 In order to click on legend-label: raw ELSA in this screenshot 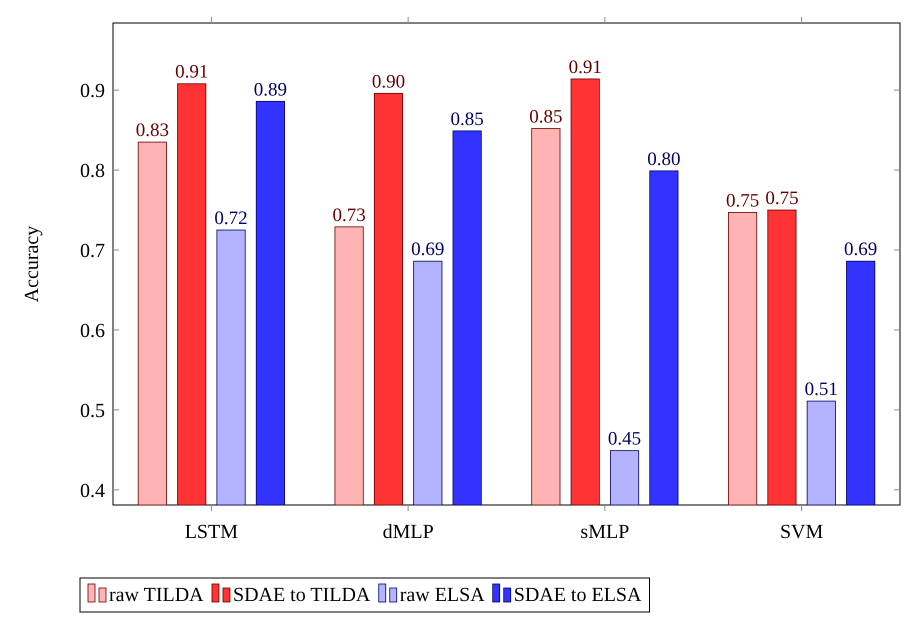, I will do `click(443, 595)`.